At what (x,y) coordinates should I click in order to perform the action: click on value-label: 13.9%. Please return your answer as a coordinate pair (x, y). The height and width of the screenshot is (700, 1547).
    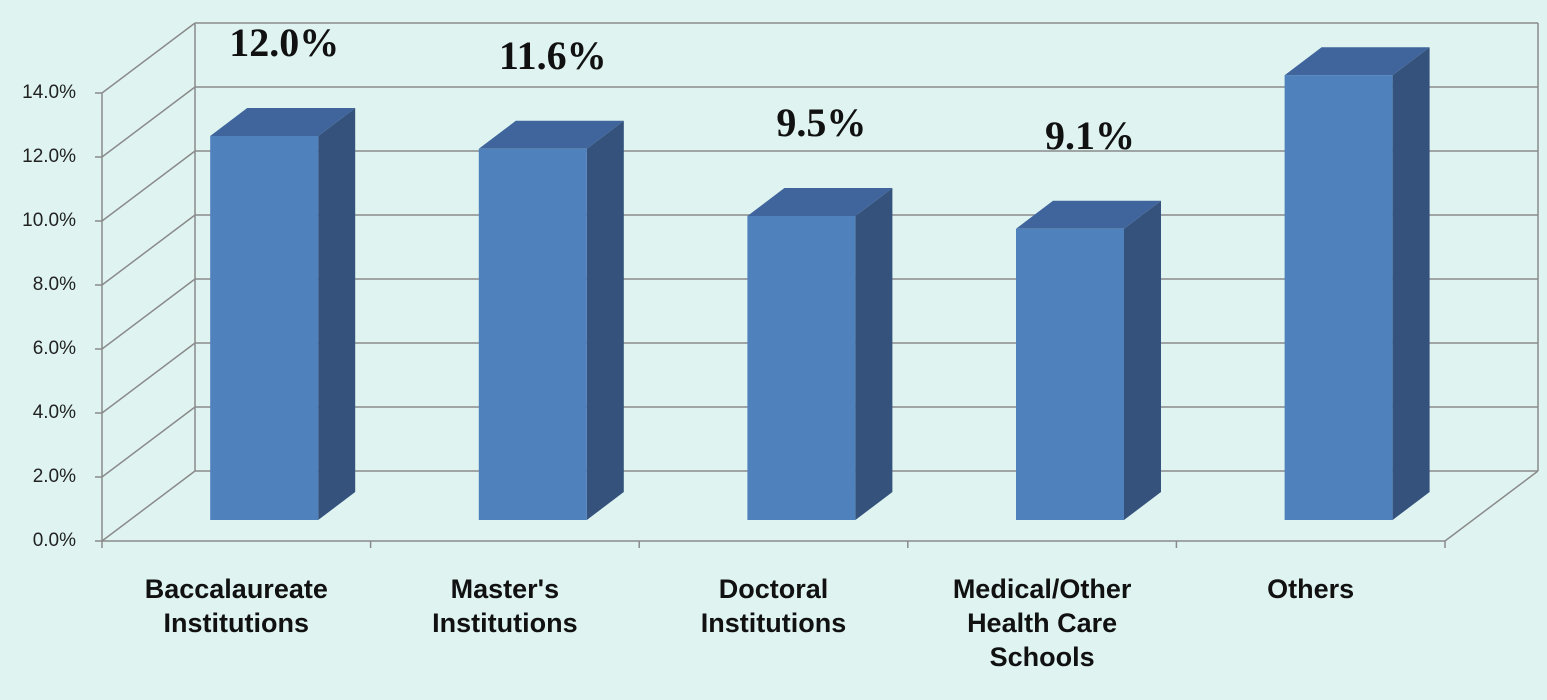
    Looking at the image, I should click on (1359, 2).